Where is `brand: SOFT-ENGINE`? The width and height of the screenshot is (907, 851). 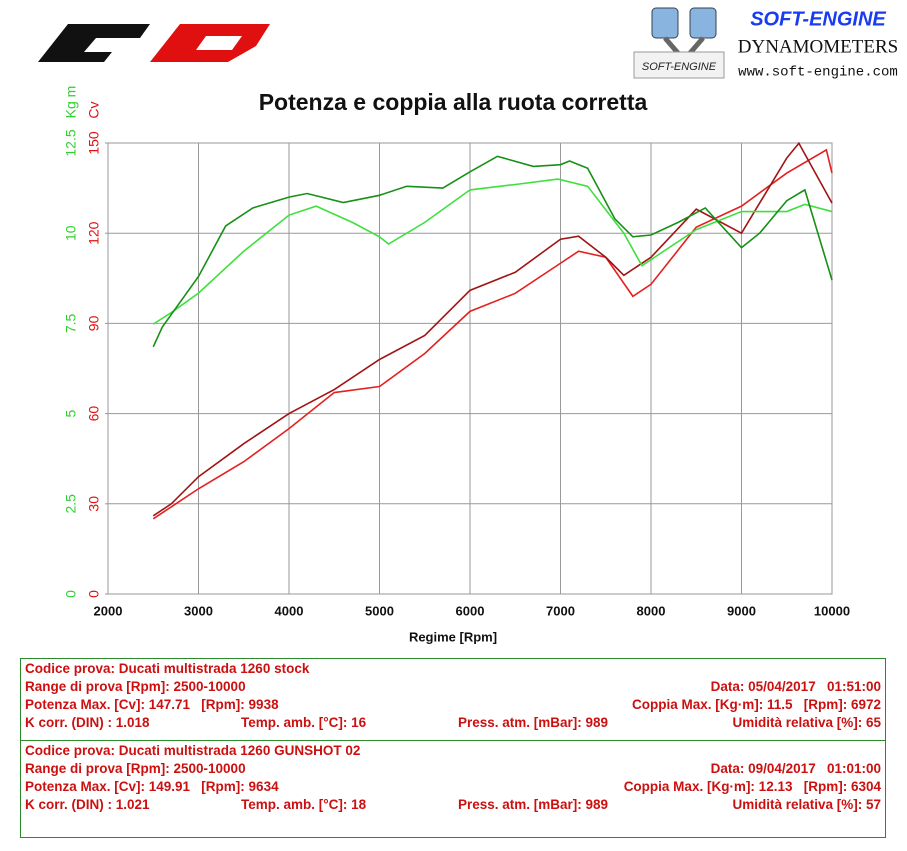 brand: SOFT-ENGINE is located at coordinates (818, 19).